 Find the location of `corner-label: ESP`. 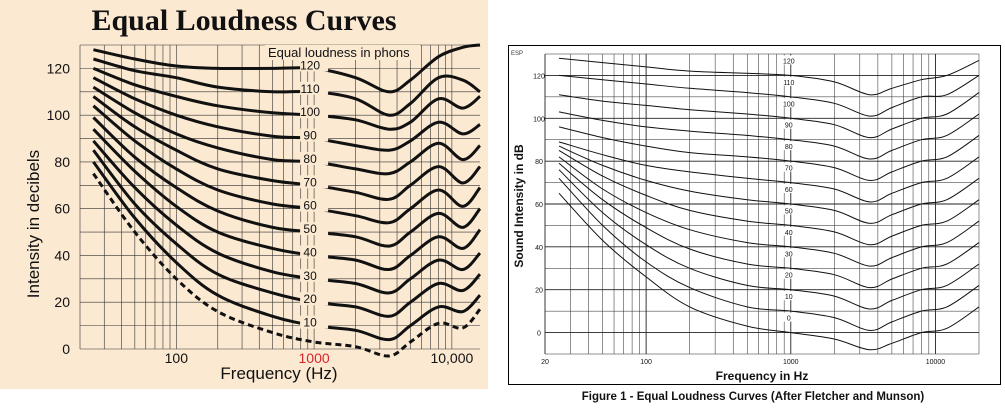

corner-label: ESP is located at coordinates (517, 54).